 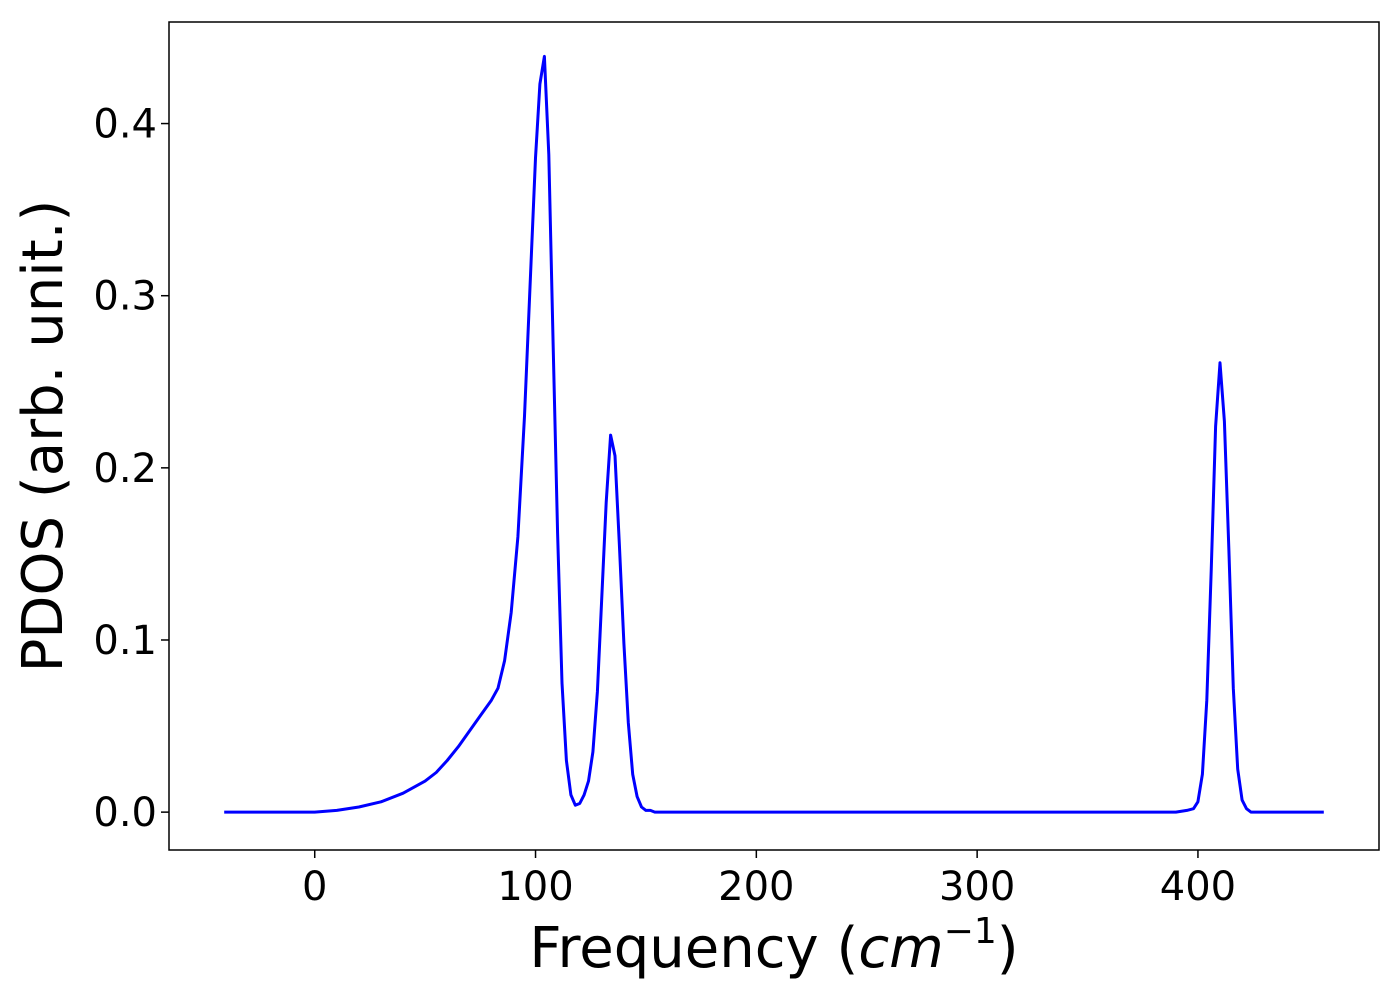 What do you see at coordinates (1198, 887) in the screenshot?
I see `x-tick-label: 400` at bounding box center [1198, 887].